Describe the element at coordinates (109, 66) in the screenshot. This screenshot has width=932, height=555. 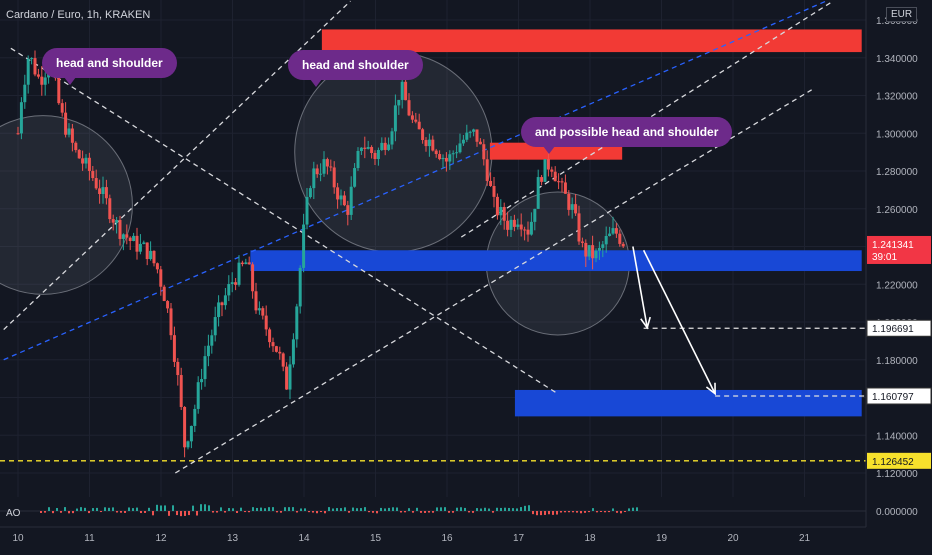
I see `hs-label-1: head and shoulder` at that location.